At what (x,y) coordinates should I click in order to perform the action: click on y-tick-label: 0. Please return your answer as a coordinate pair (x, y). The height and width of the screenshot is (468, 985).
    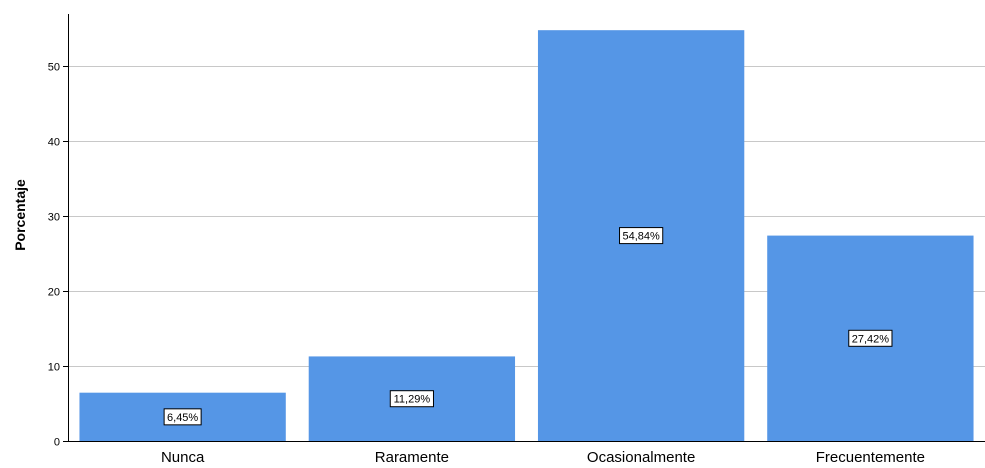
    Looking at the image, I should click on (57, 443).